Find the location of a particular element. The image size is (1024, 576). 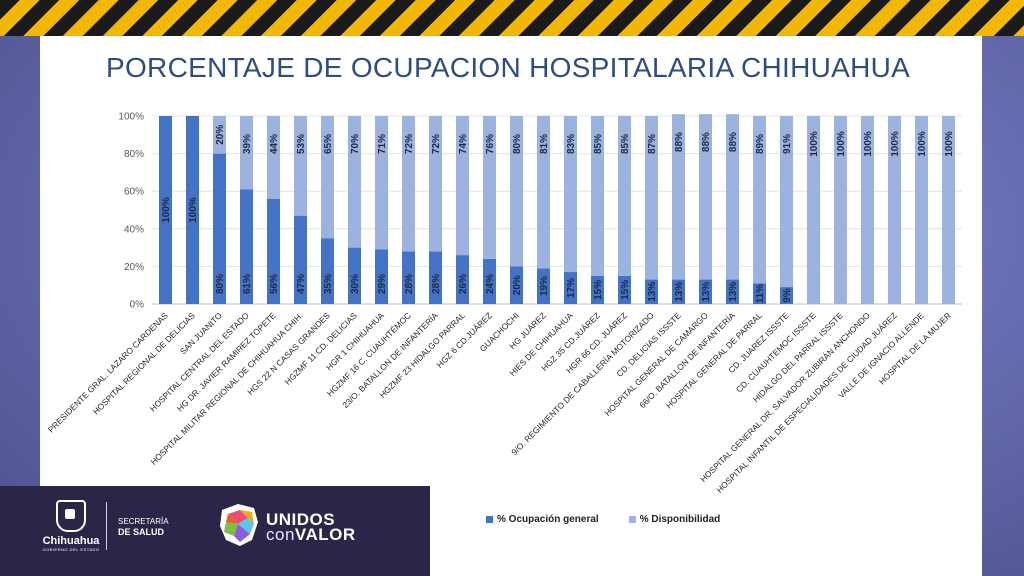

data-label: 35% is located at coordinates (328, 284).